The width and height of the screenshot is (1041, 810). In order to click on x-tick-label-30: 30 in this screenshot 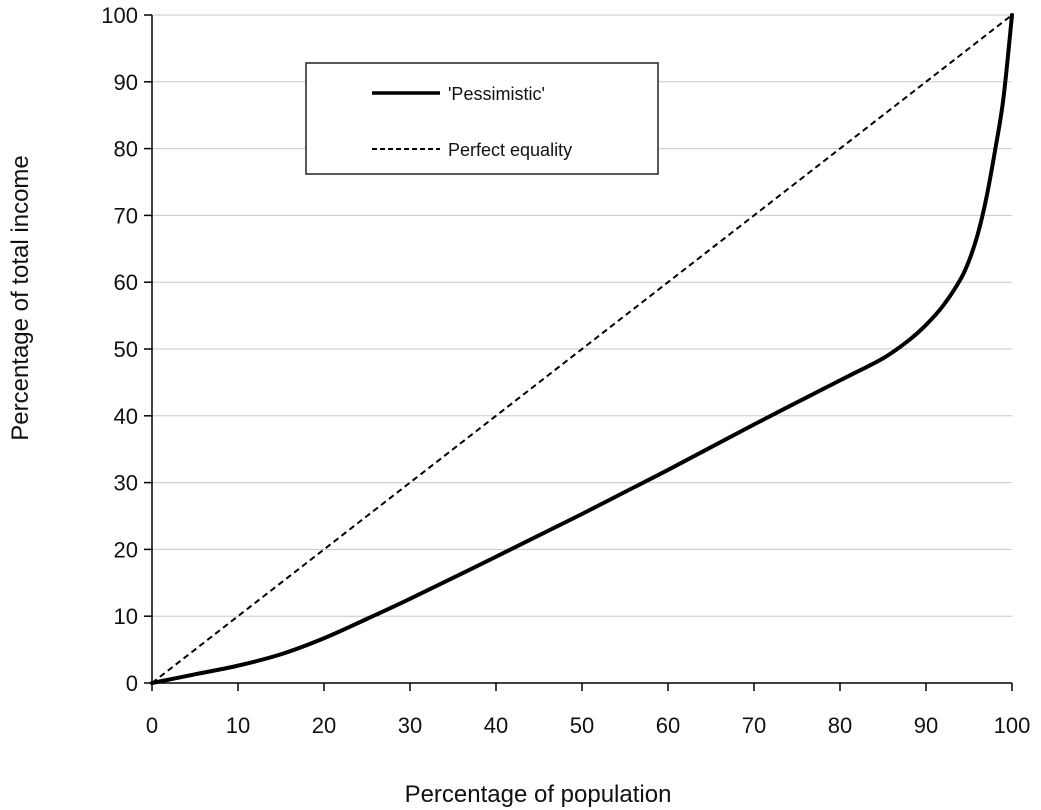, I will do `click(410, 725)`.